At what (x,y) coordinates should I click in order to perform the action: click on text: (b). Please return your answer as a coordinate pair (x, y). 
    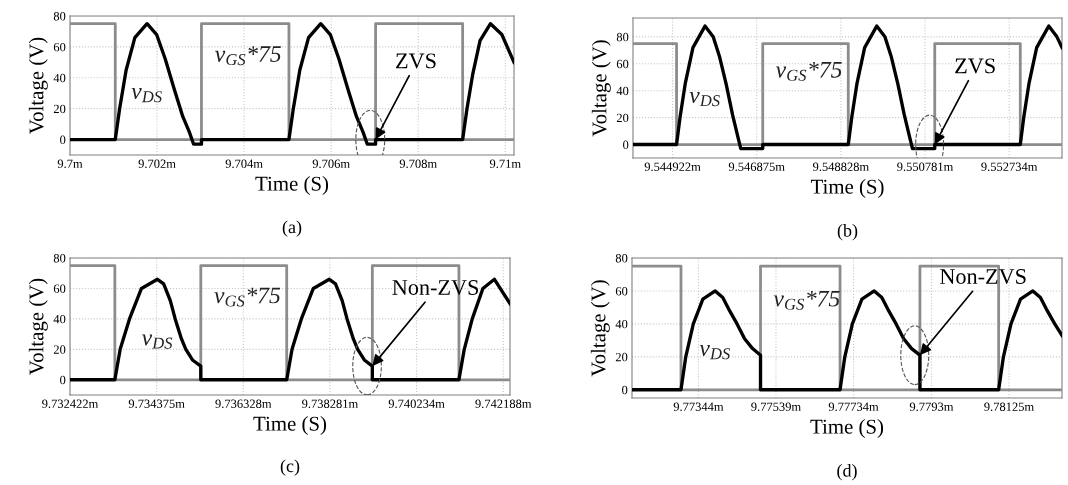
    Looking at the image, I should click on (847, 232).